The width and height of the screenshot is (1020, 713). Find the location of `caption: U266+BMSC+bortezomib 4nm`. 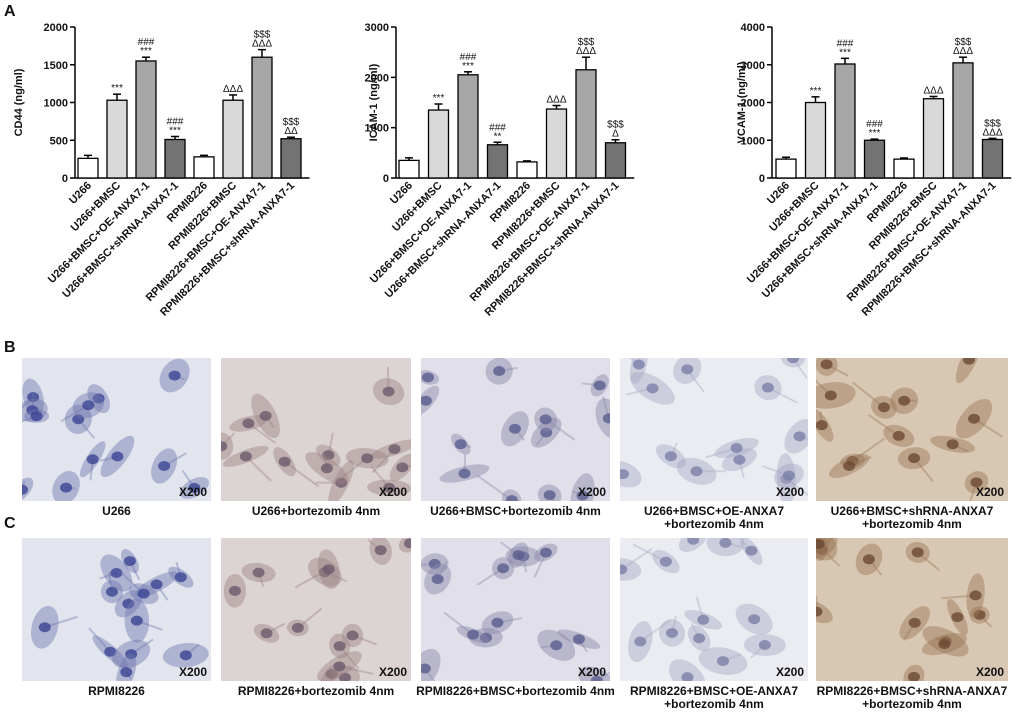

caption: U266+BMSC+bortezomib 4nm is located at coordinates (515, 511).